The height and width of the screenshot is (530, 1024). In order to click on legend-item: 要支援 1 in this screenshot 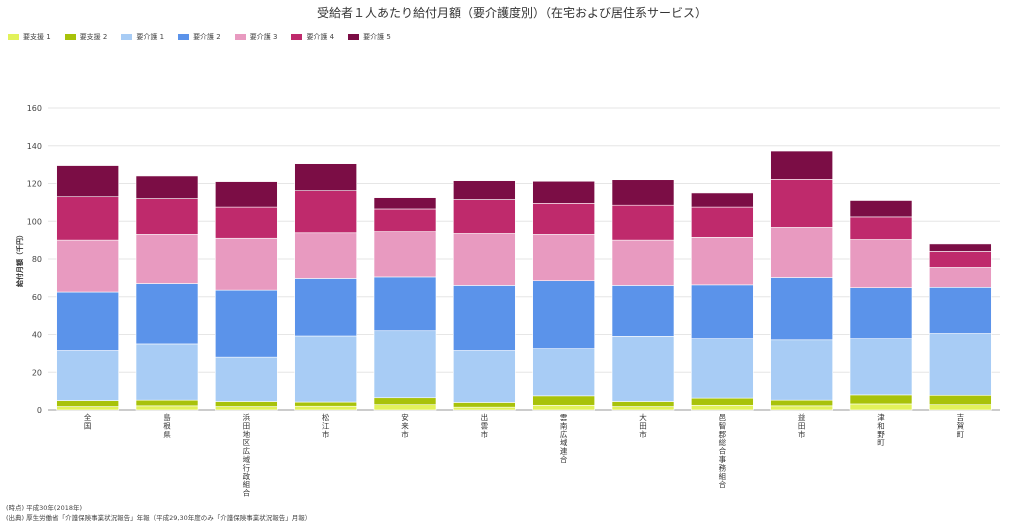, I will do `click(29, 37)`.